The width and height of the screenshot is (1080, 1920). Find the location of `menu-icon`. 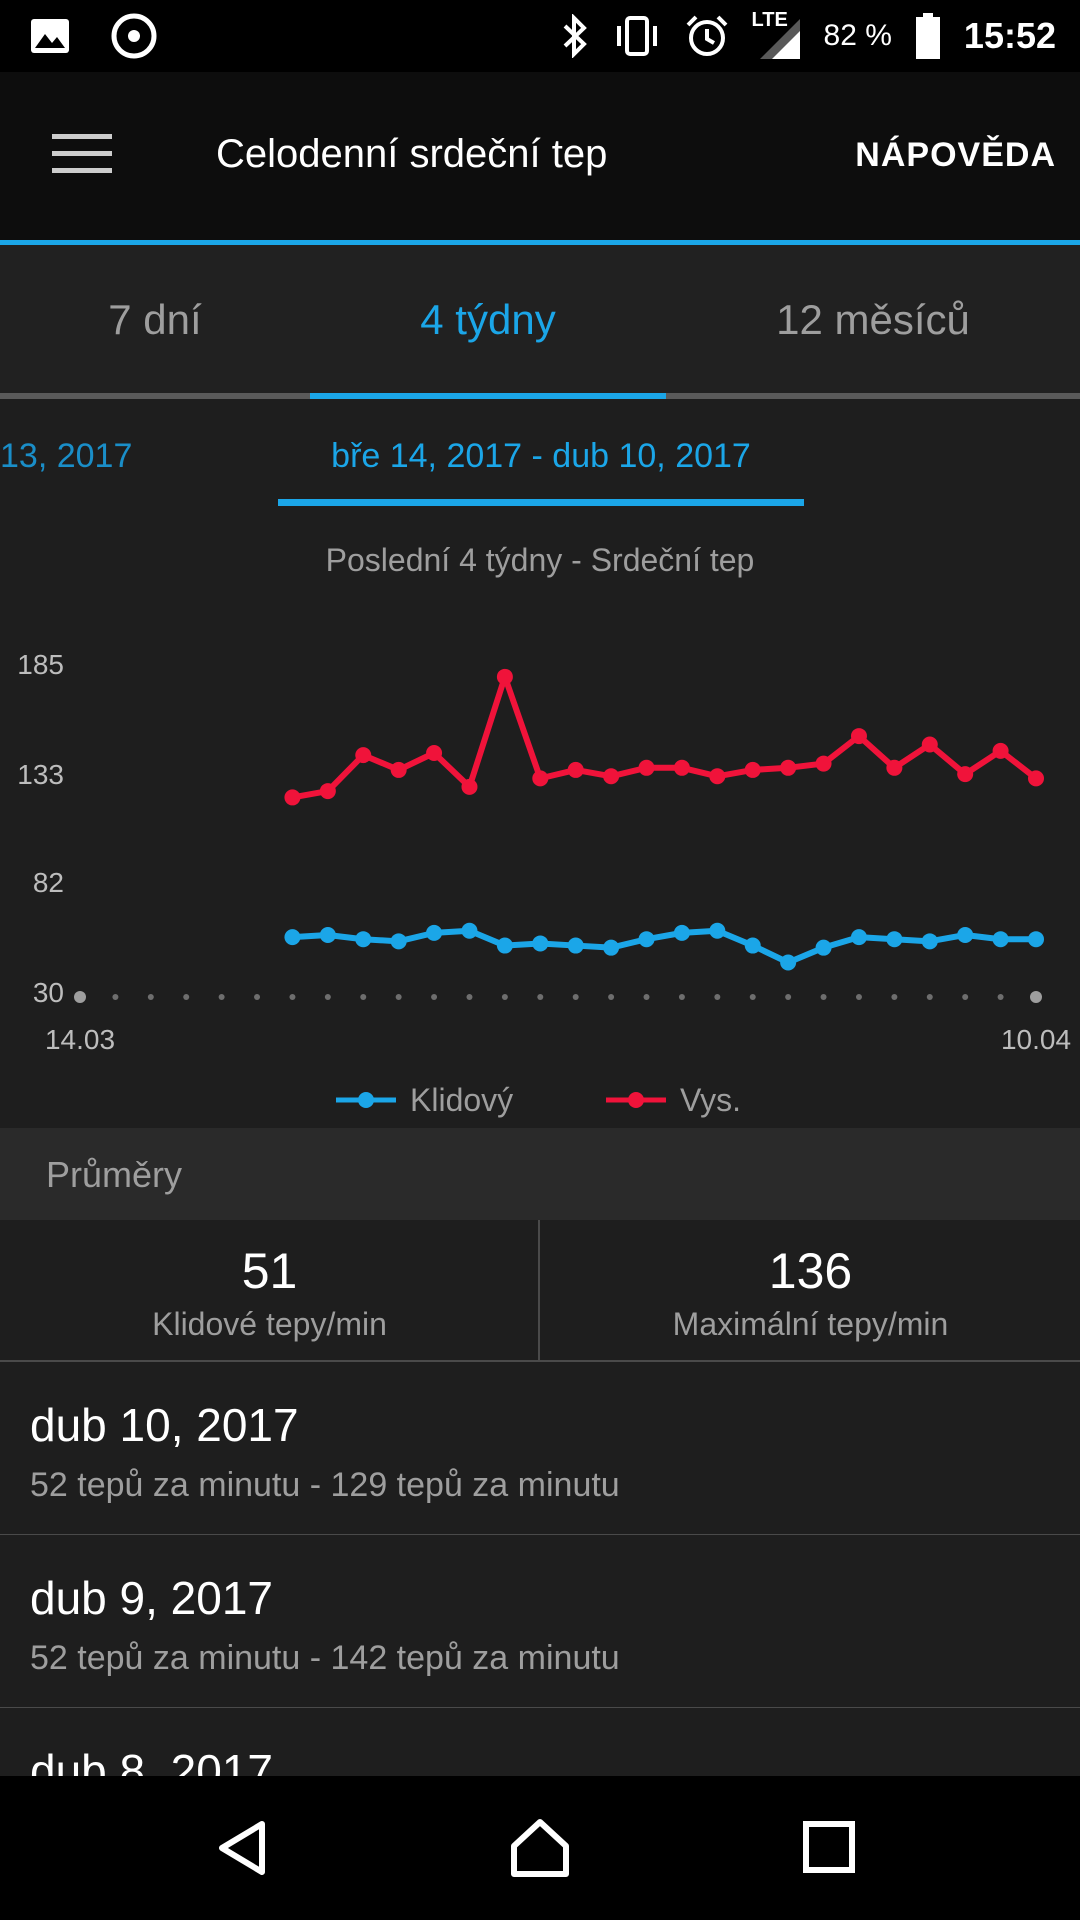

menu-icon is located at coordinates (82, 154).